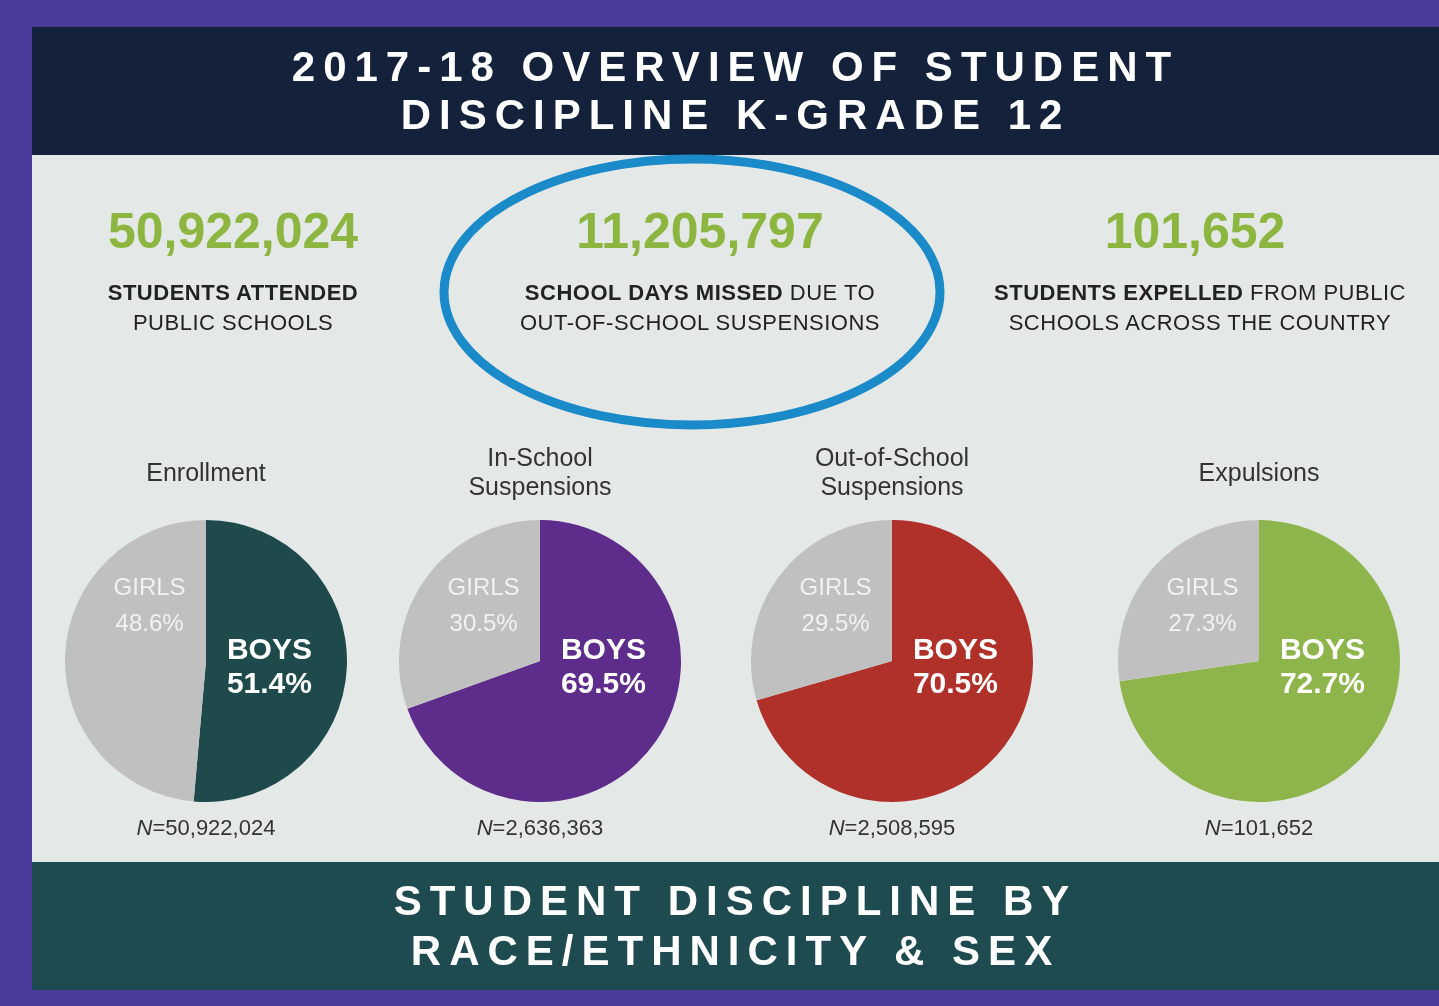 The height and width of the screenshot is (1006, 1439). I want to click on chart-title: Enrollment, so click(206, 472).